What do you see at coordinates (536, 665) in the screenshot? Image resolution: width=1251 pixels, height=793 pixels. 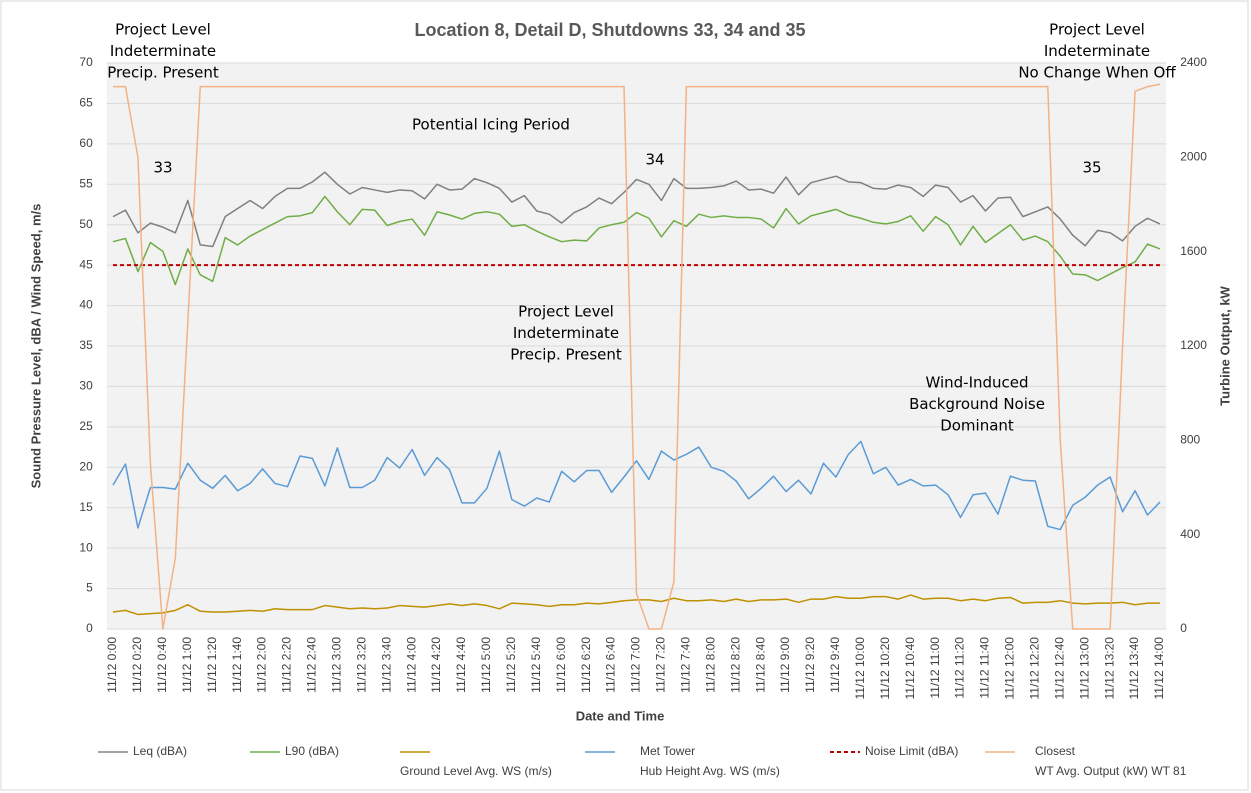 I see `x-tick-label: 11/12 5:40` at bounding box center [536, 665].